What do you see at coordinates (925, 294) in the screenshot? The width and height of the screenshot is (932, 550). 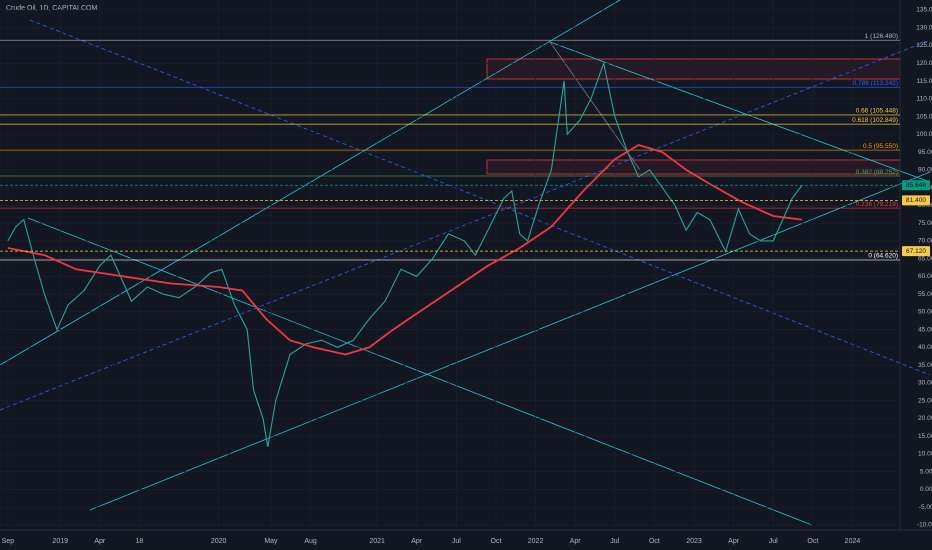 I see `y-tick-label: 55.000` at bounding box center [925, 294].